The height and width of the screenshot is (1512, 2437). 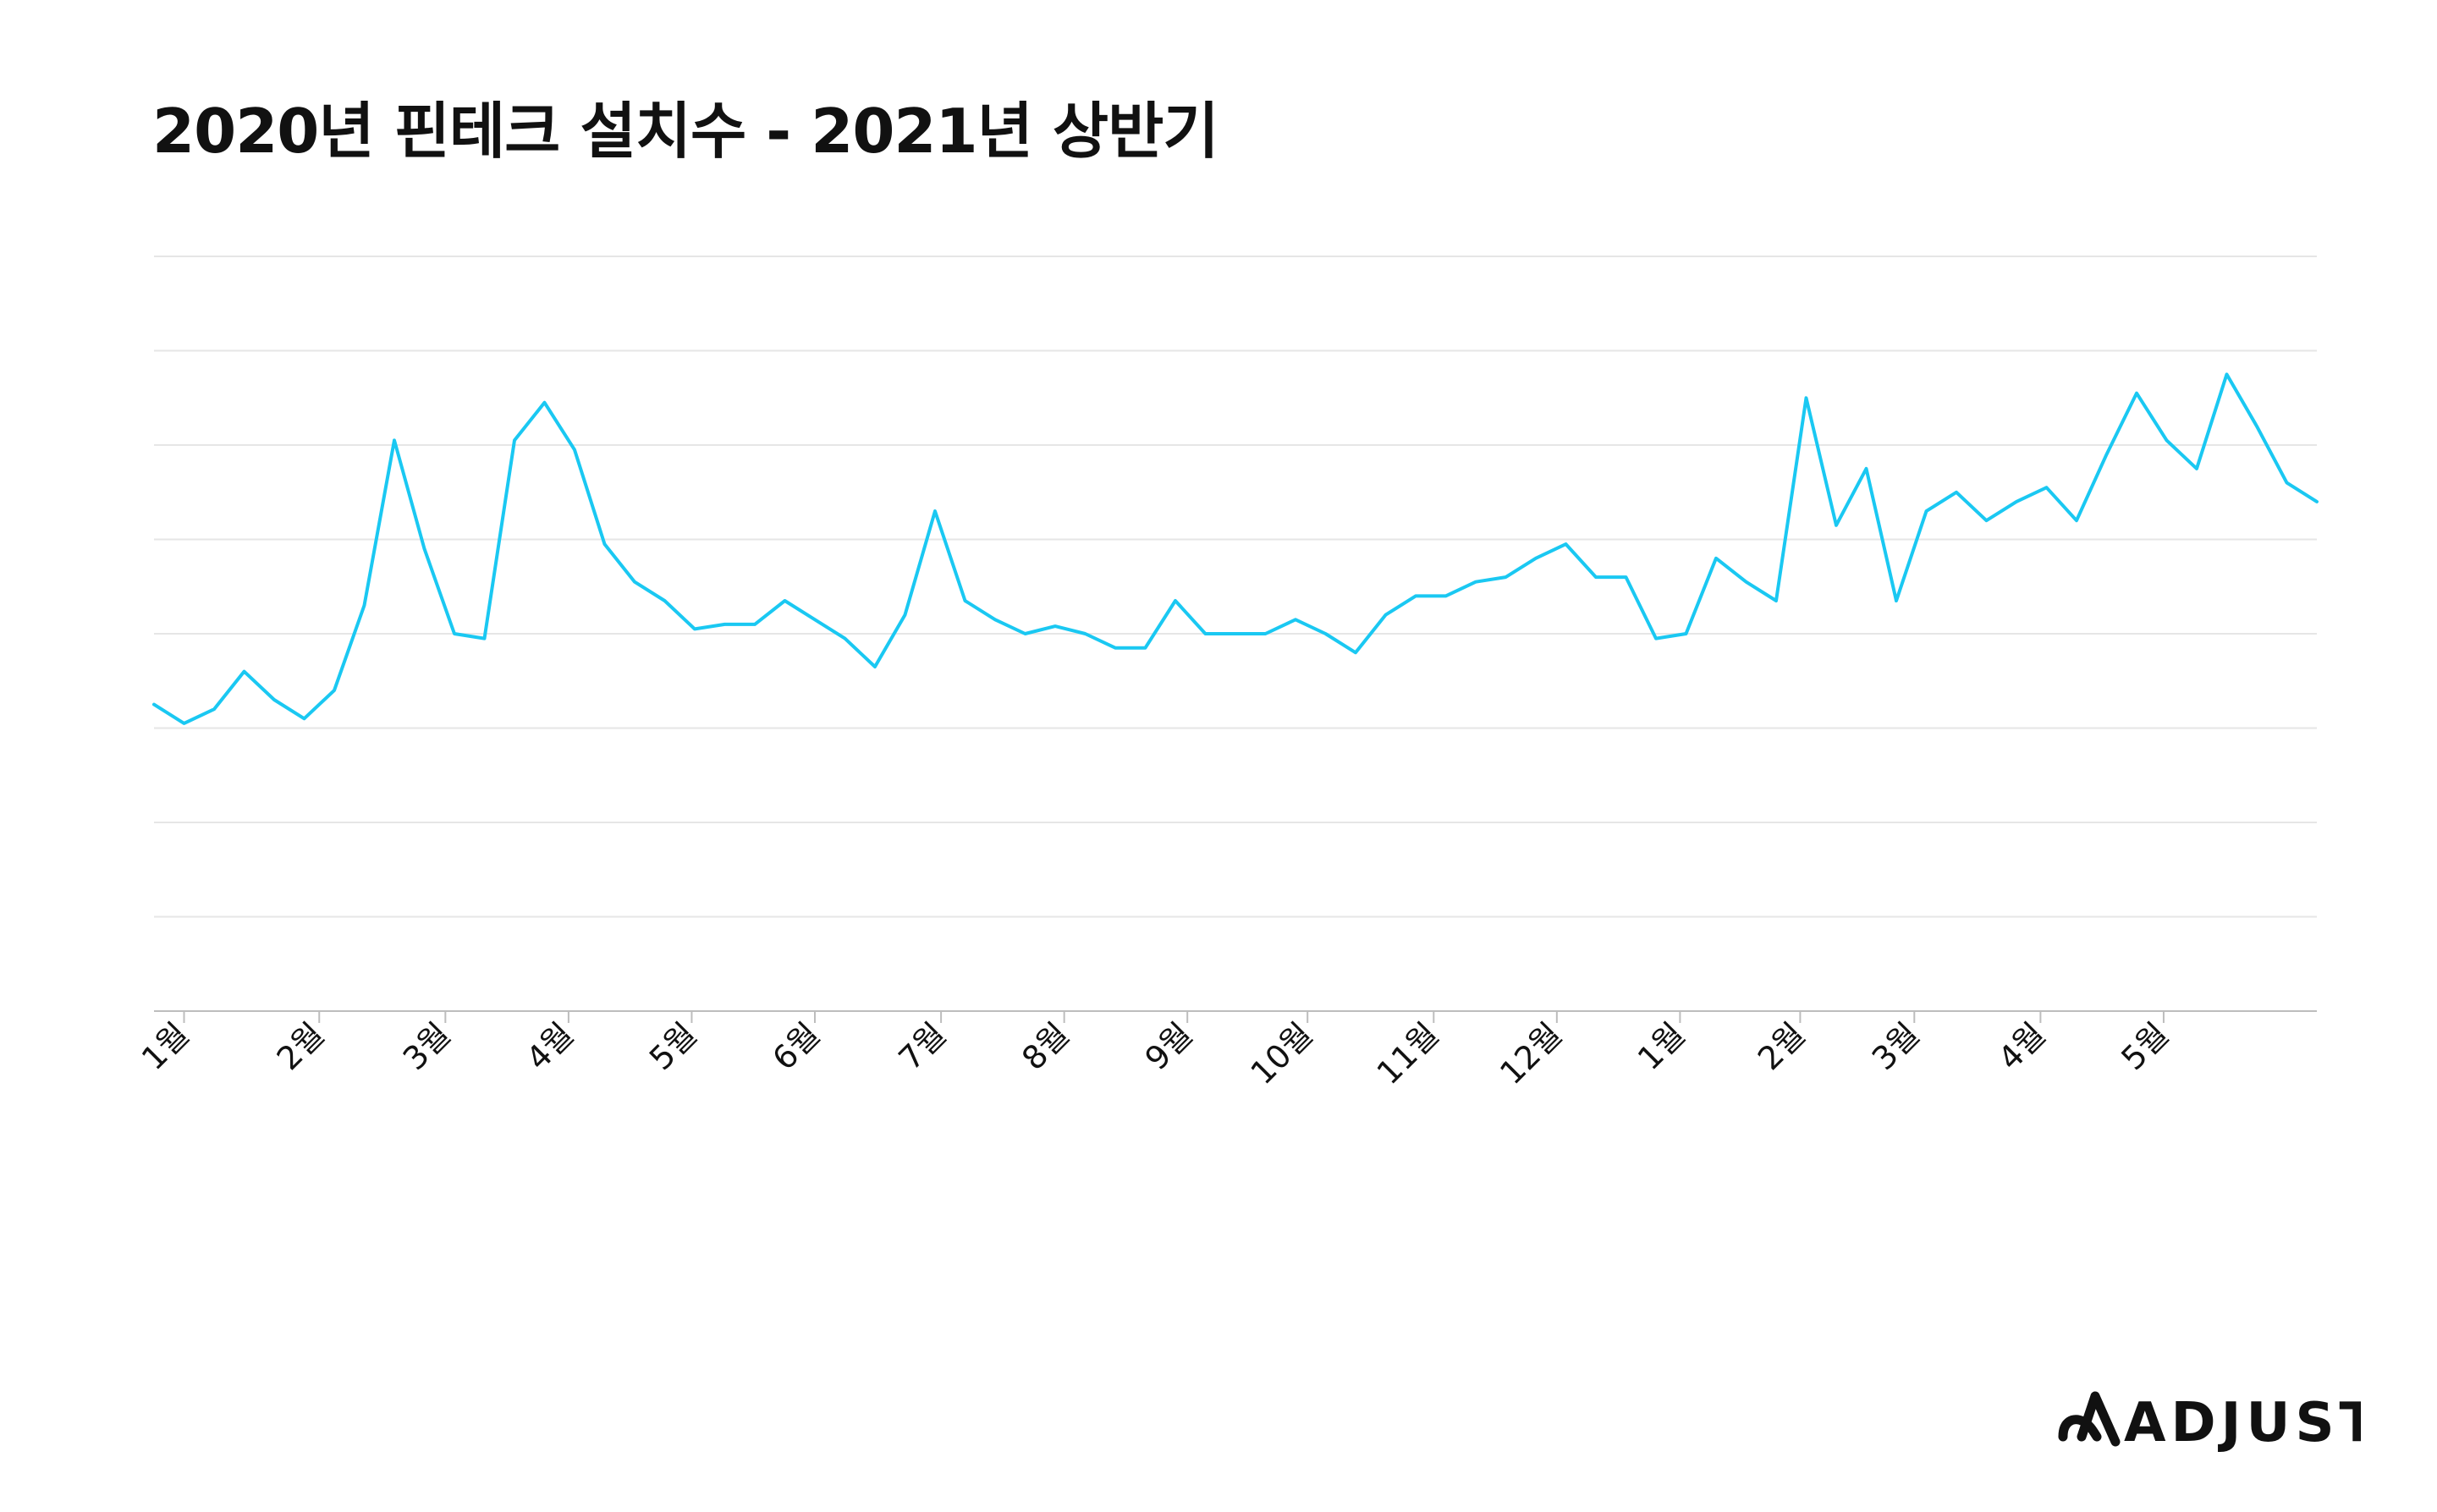 I want to click on chart-title: 2020년 핀테크 설치수 - 2021년 상반기, so click(x=686, y=132).